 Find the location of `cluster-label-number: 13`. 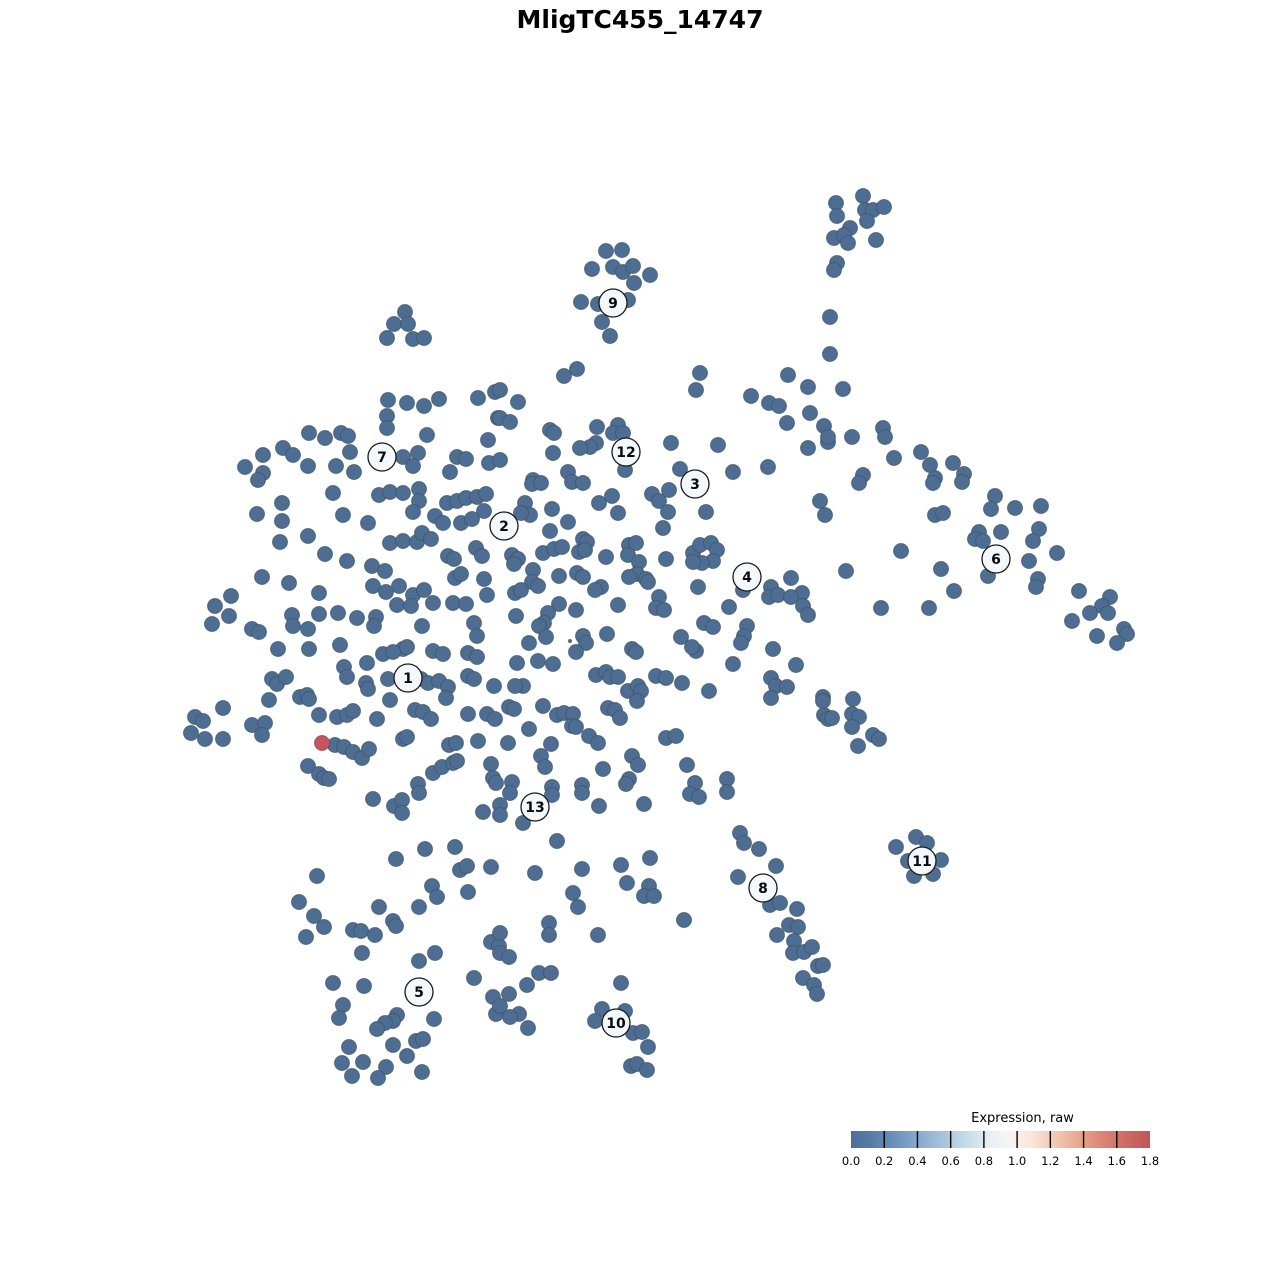

cluster-label-number: 13 is located at coordinates (534, 808).